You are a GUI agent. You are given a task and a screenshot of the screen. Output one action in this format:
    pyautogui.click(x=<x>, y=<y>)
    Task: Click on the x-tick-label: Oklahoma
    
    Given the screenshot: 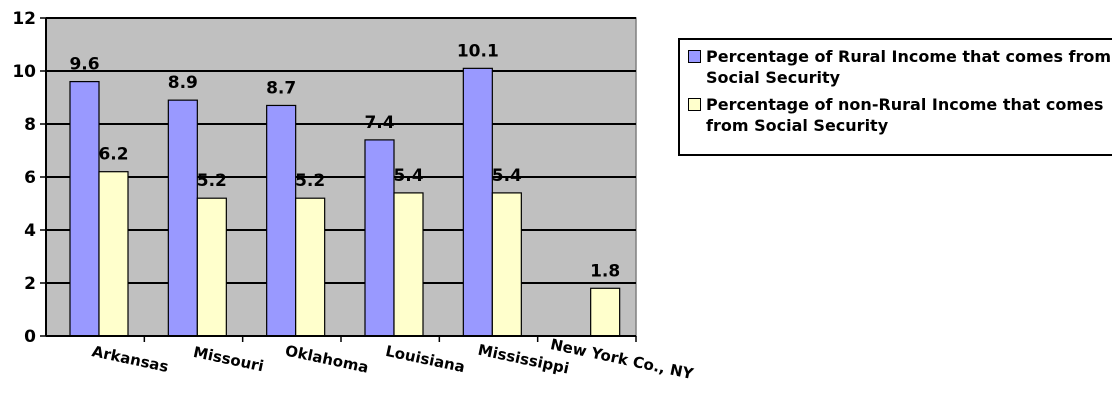 What is the action you would take?
    pyautogui.click(x=327, y=358)
    